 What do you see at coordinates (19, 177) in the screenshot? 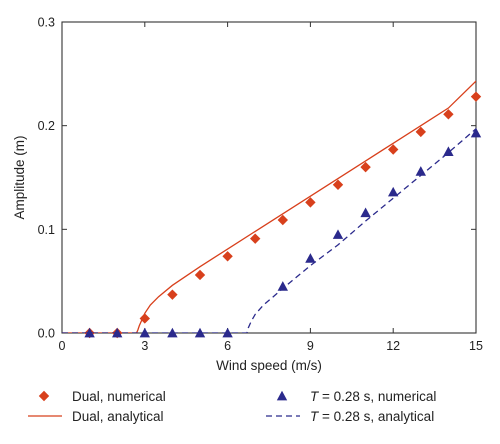
I see `y-axis-title: Amplitude (m)` at bounding box center [19, 177].